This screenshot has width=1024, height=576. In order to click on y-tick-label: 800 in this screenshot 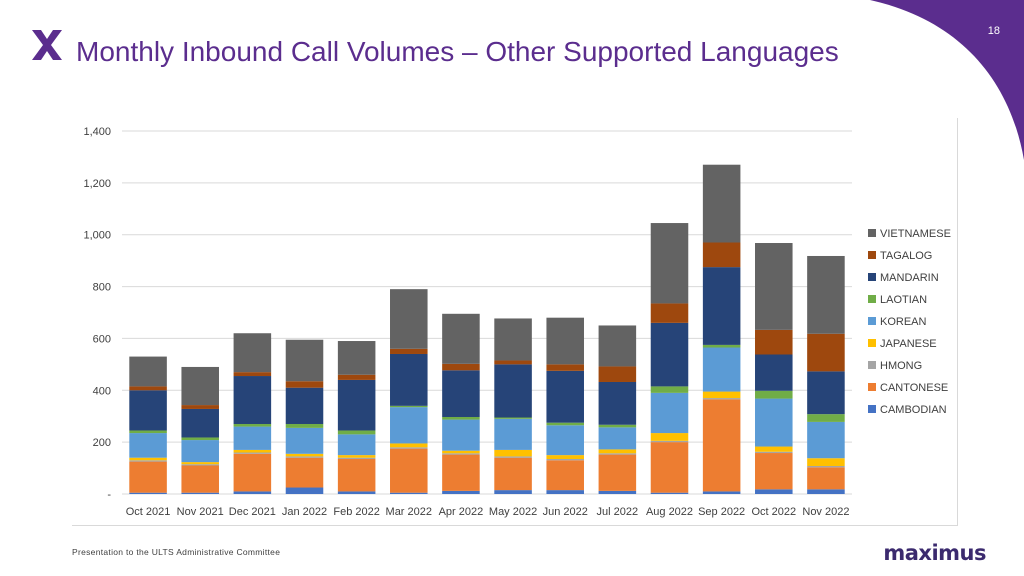, I will do `click(102, 288)`.